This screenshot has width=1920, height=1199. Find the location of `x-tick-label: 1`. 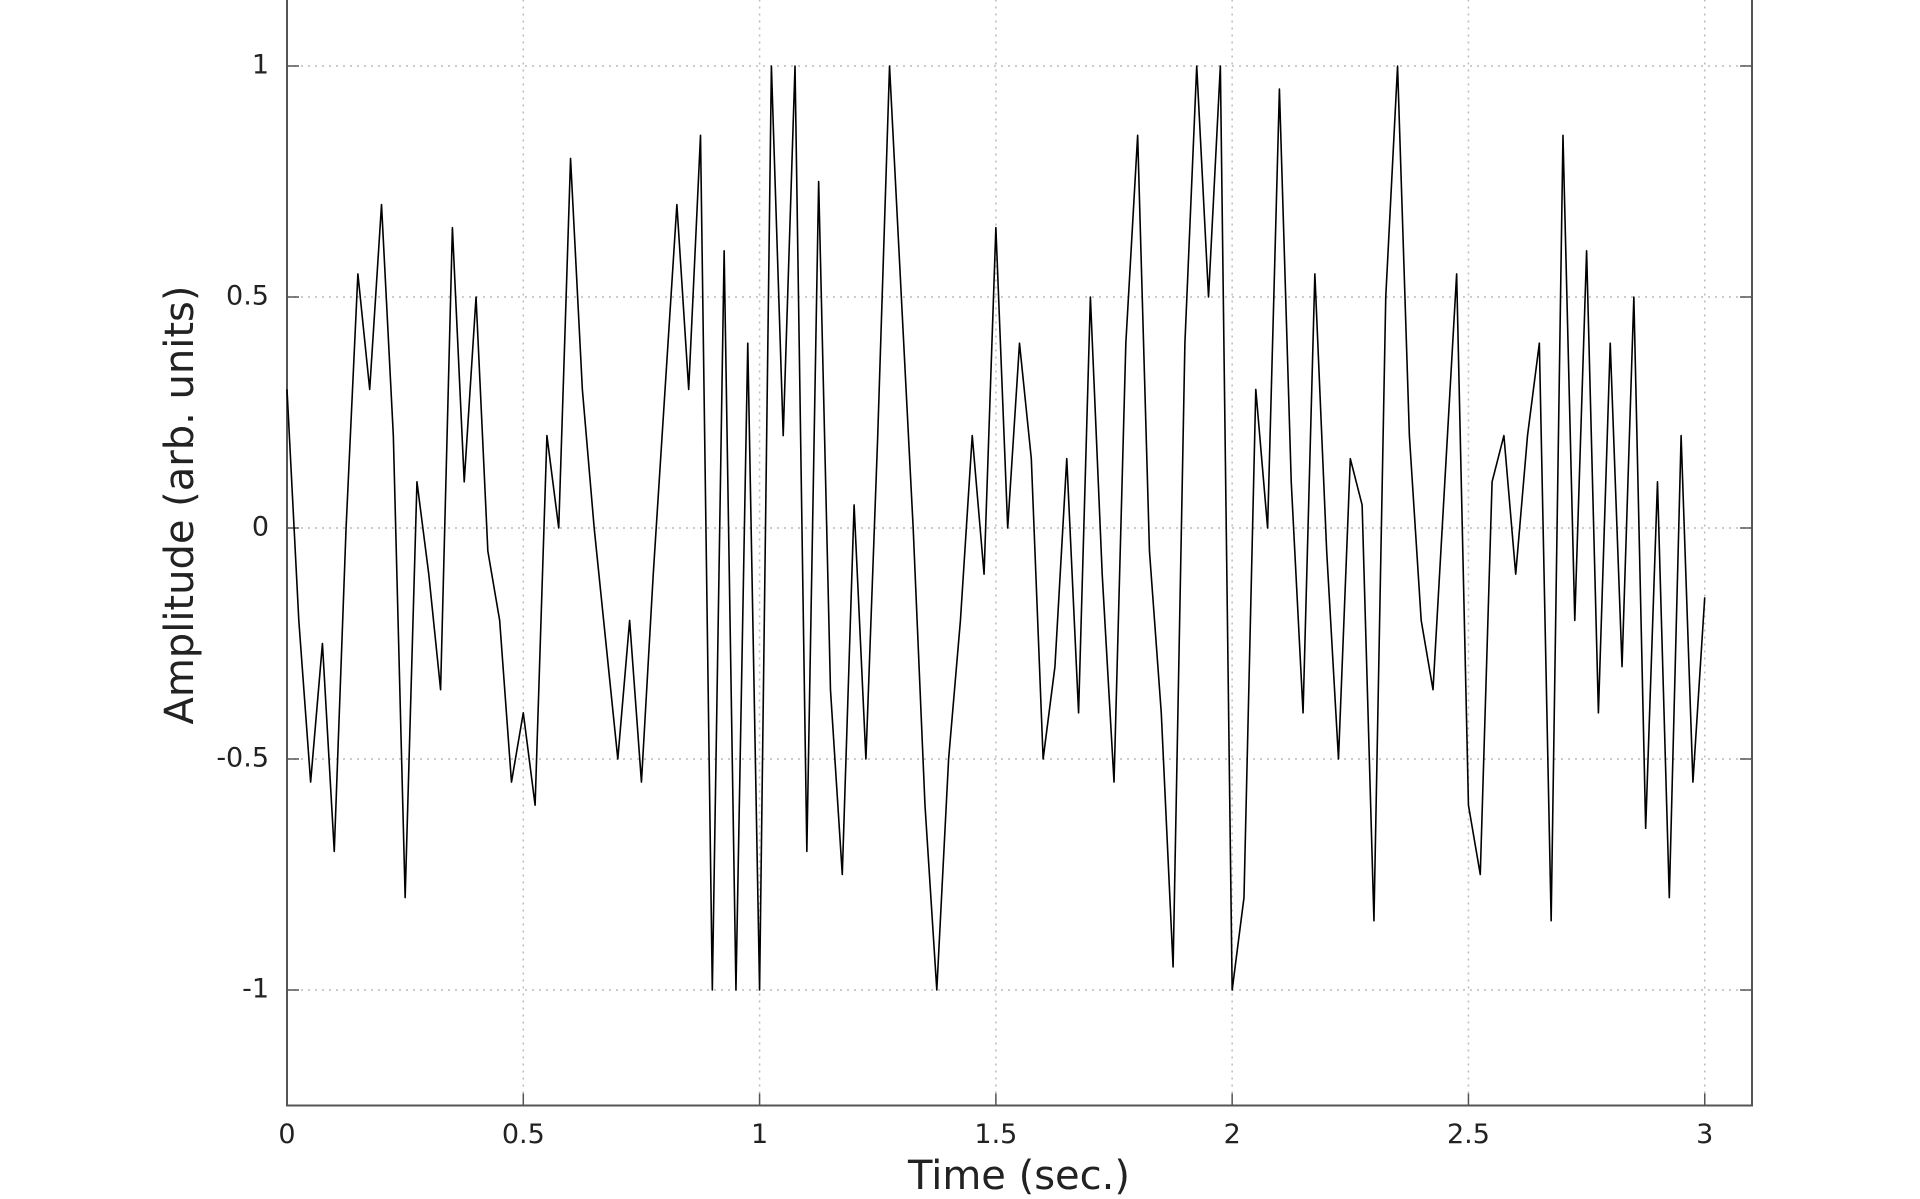

x-tick-label: 1 is located at coordinates (759, 1134).